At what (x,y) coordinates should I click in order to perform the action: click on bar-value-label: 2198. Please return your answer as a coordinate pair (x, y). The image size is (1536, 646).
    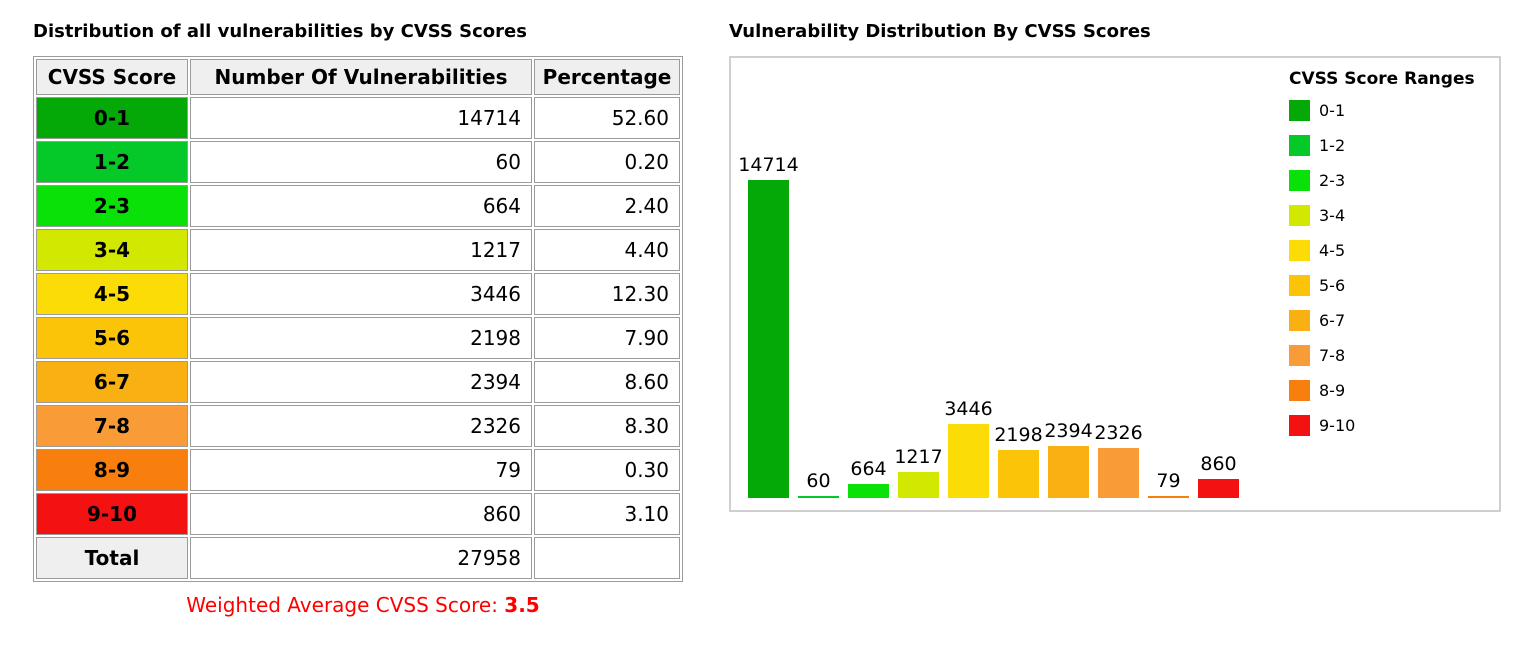
    Looking at the image, I should click on (1018, 435).